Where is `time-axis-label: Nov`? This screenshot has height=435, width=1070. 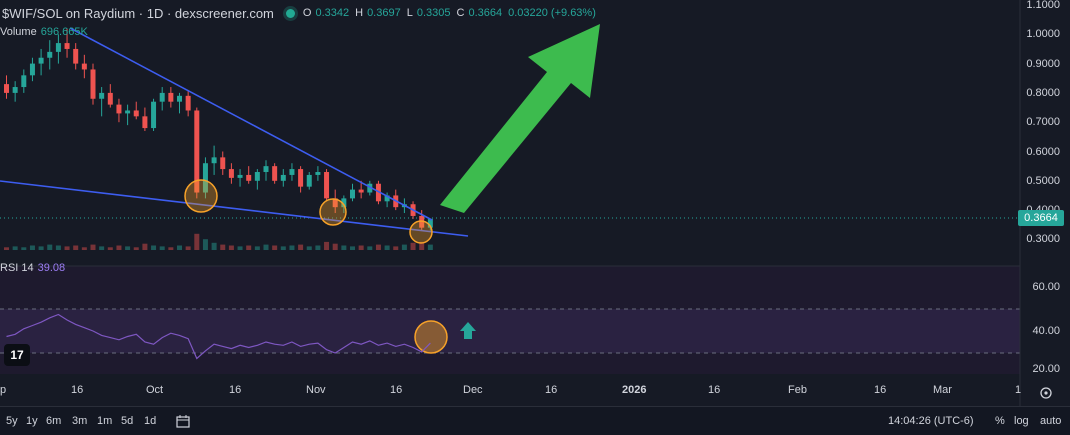
time-axis-label: Nov is located at coordinates (316, 390).